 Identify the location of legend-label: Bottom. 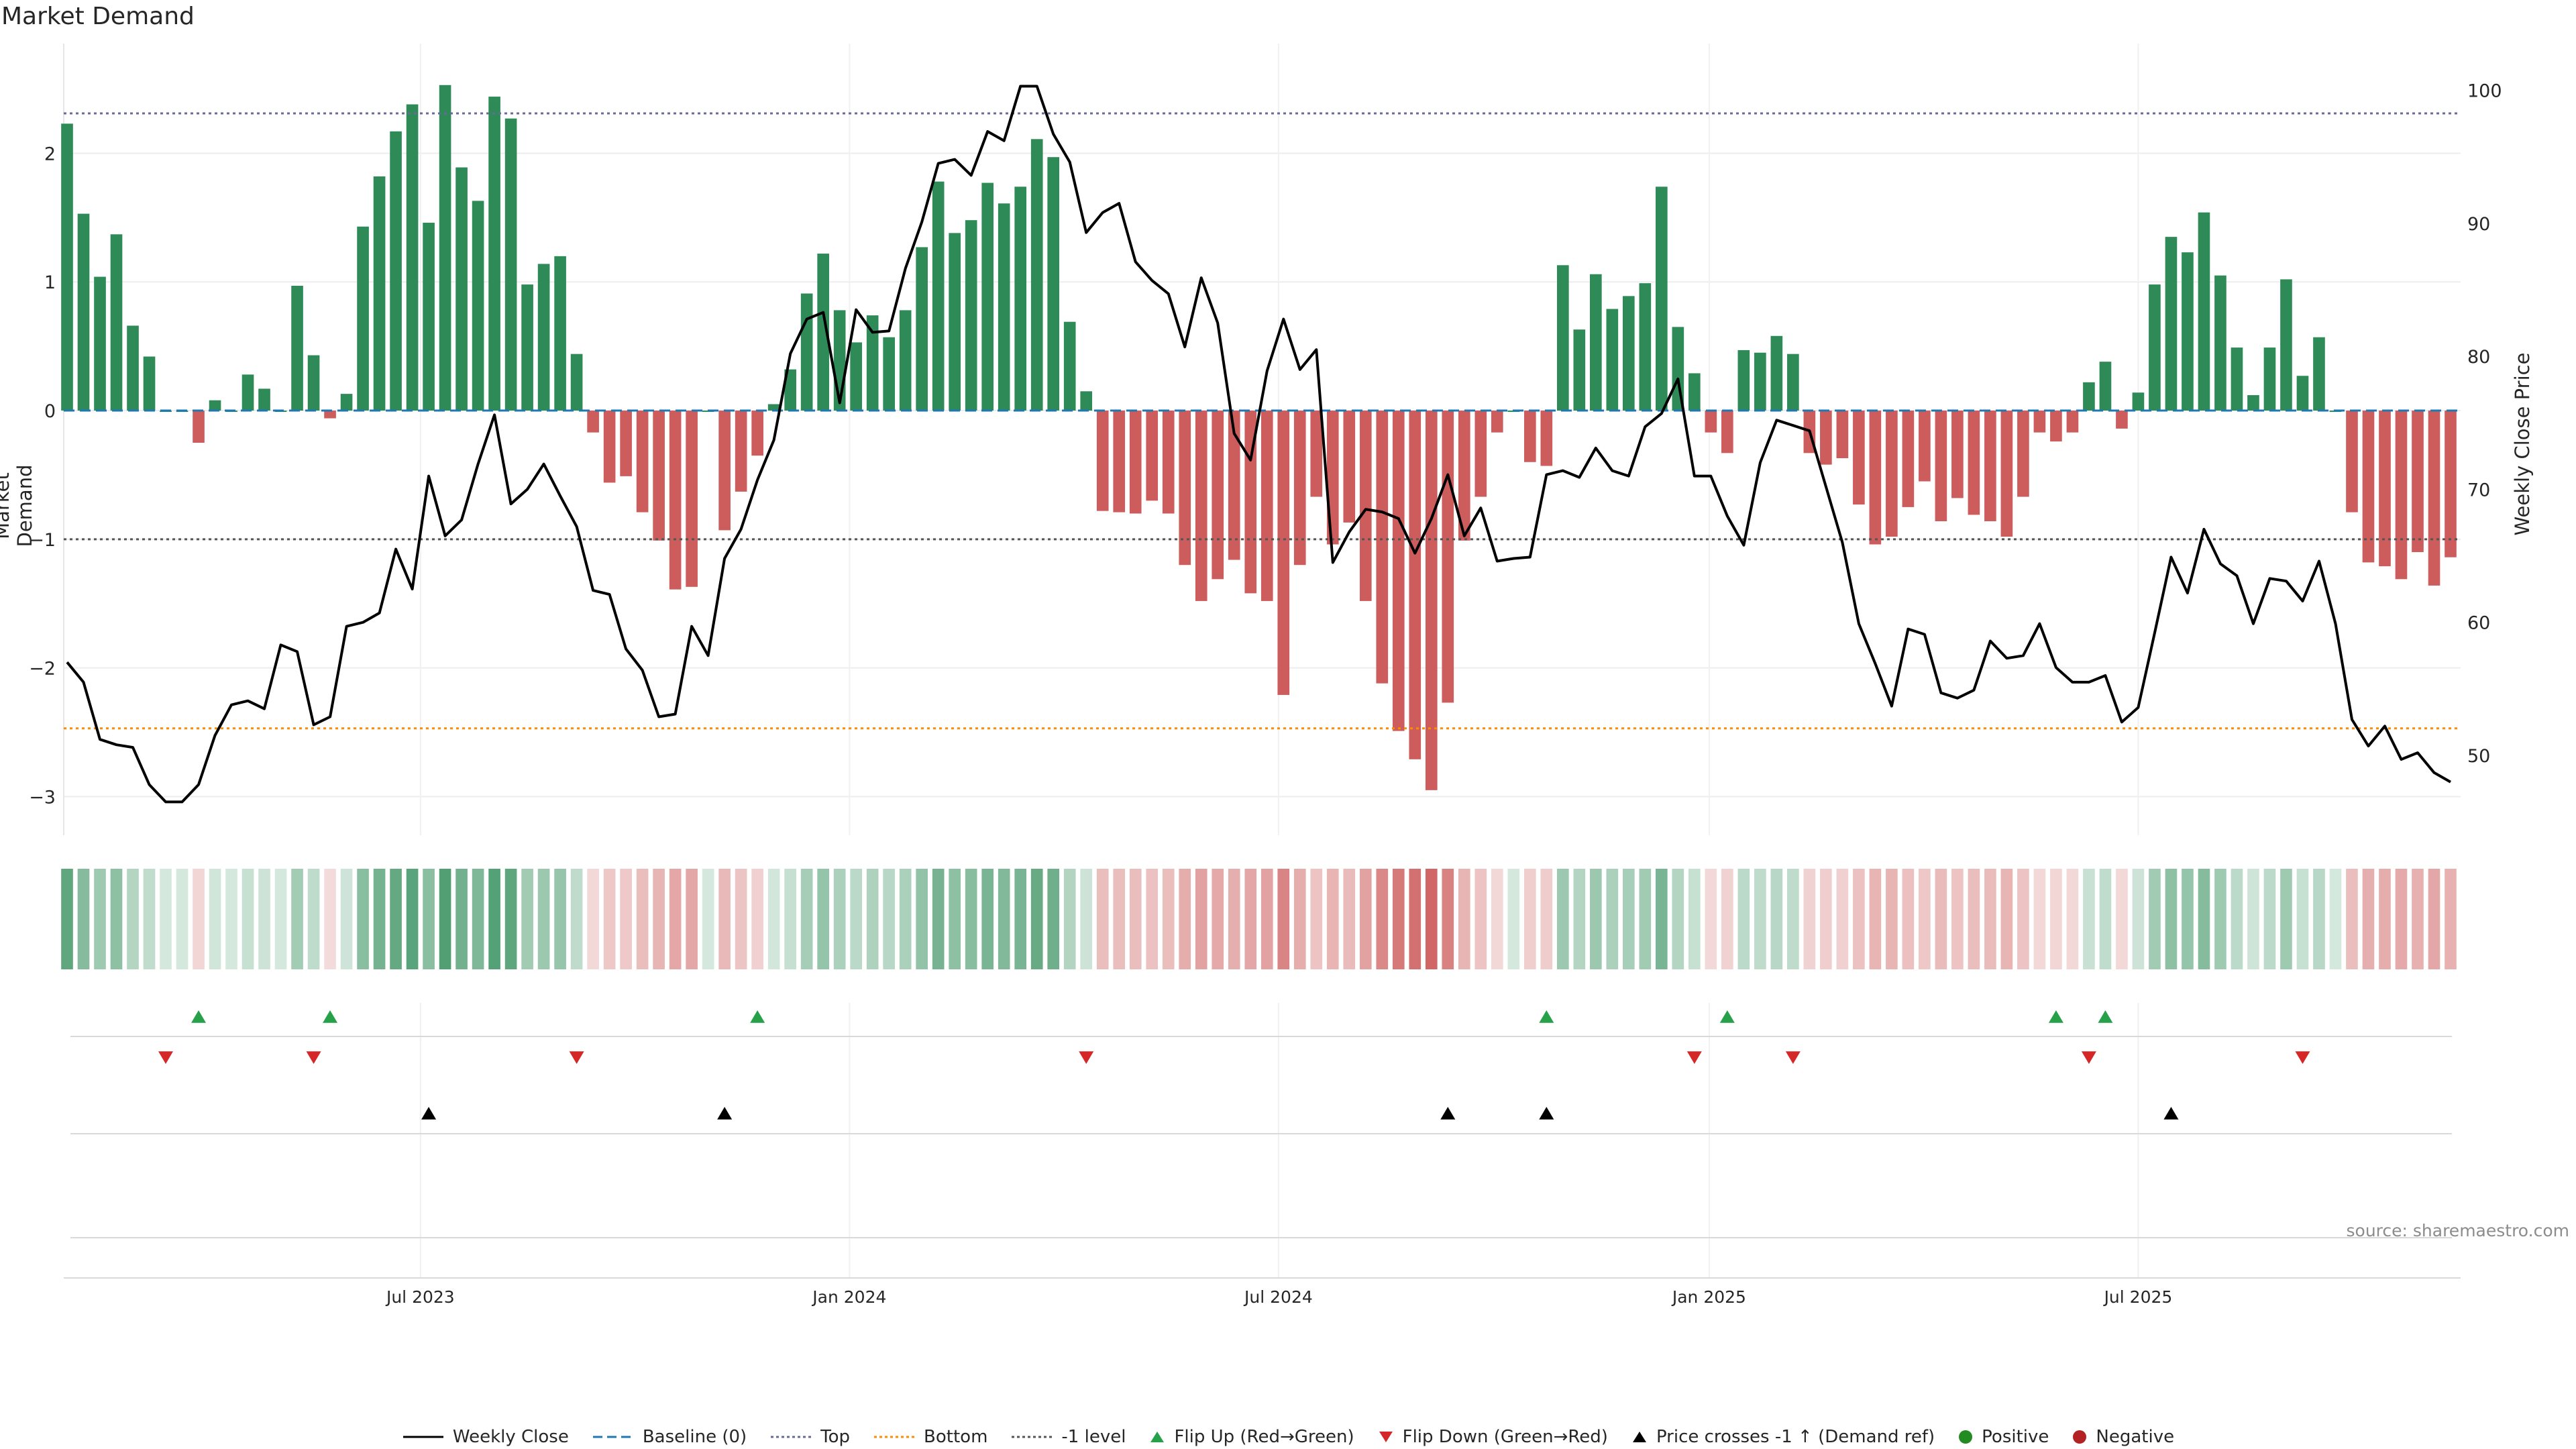
(956, 1437).